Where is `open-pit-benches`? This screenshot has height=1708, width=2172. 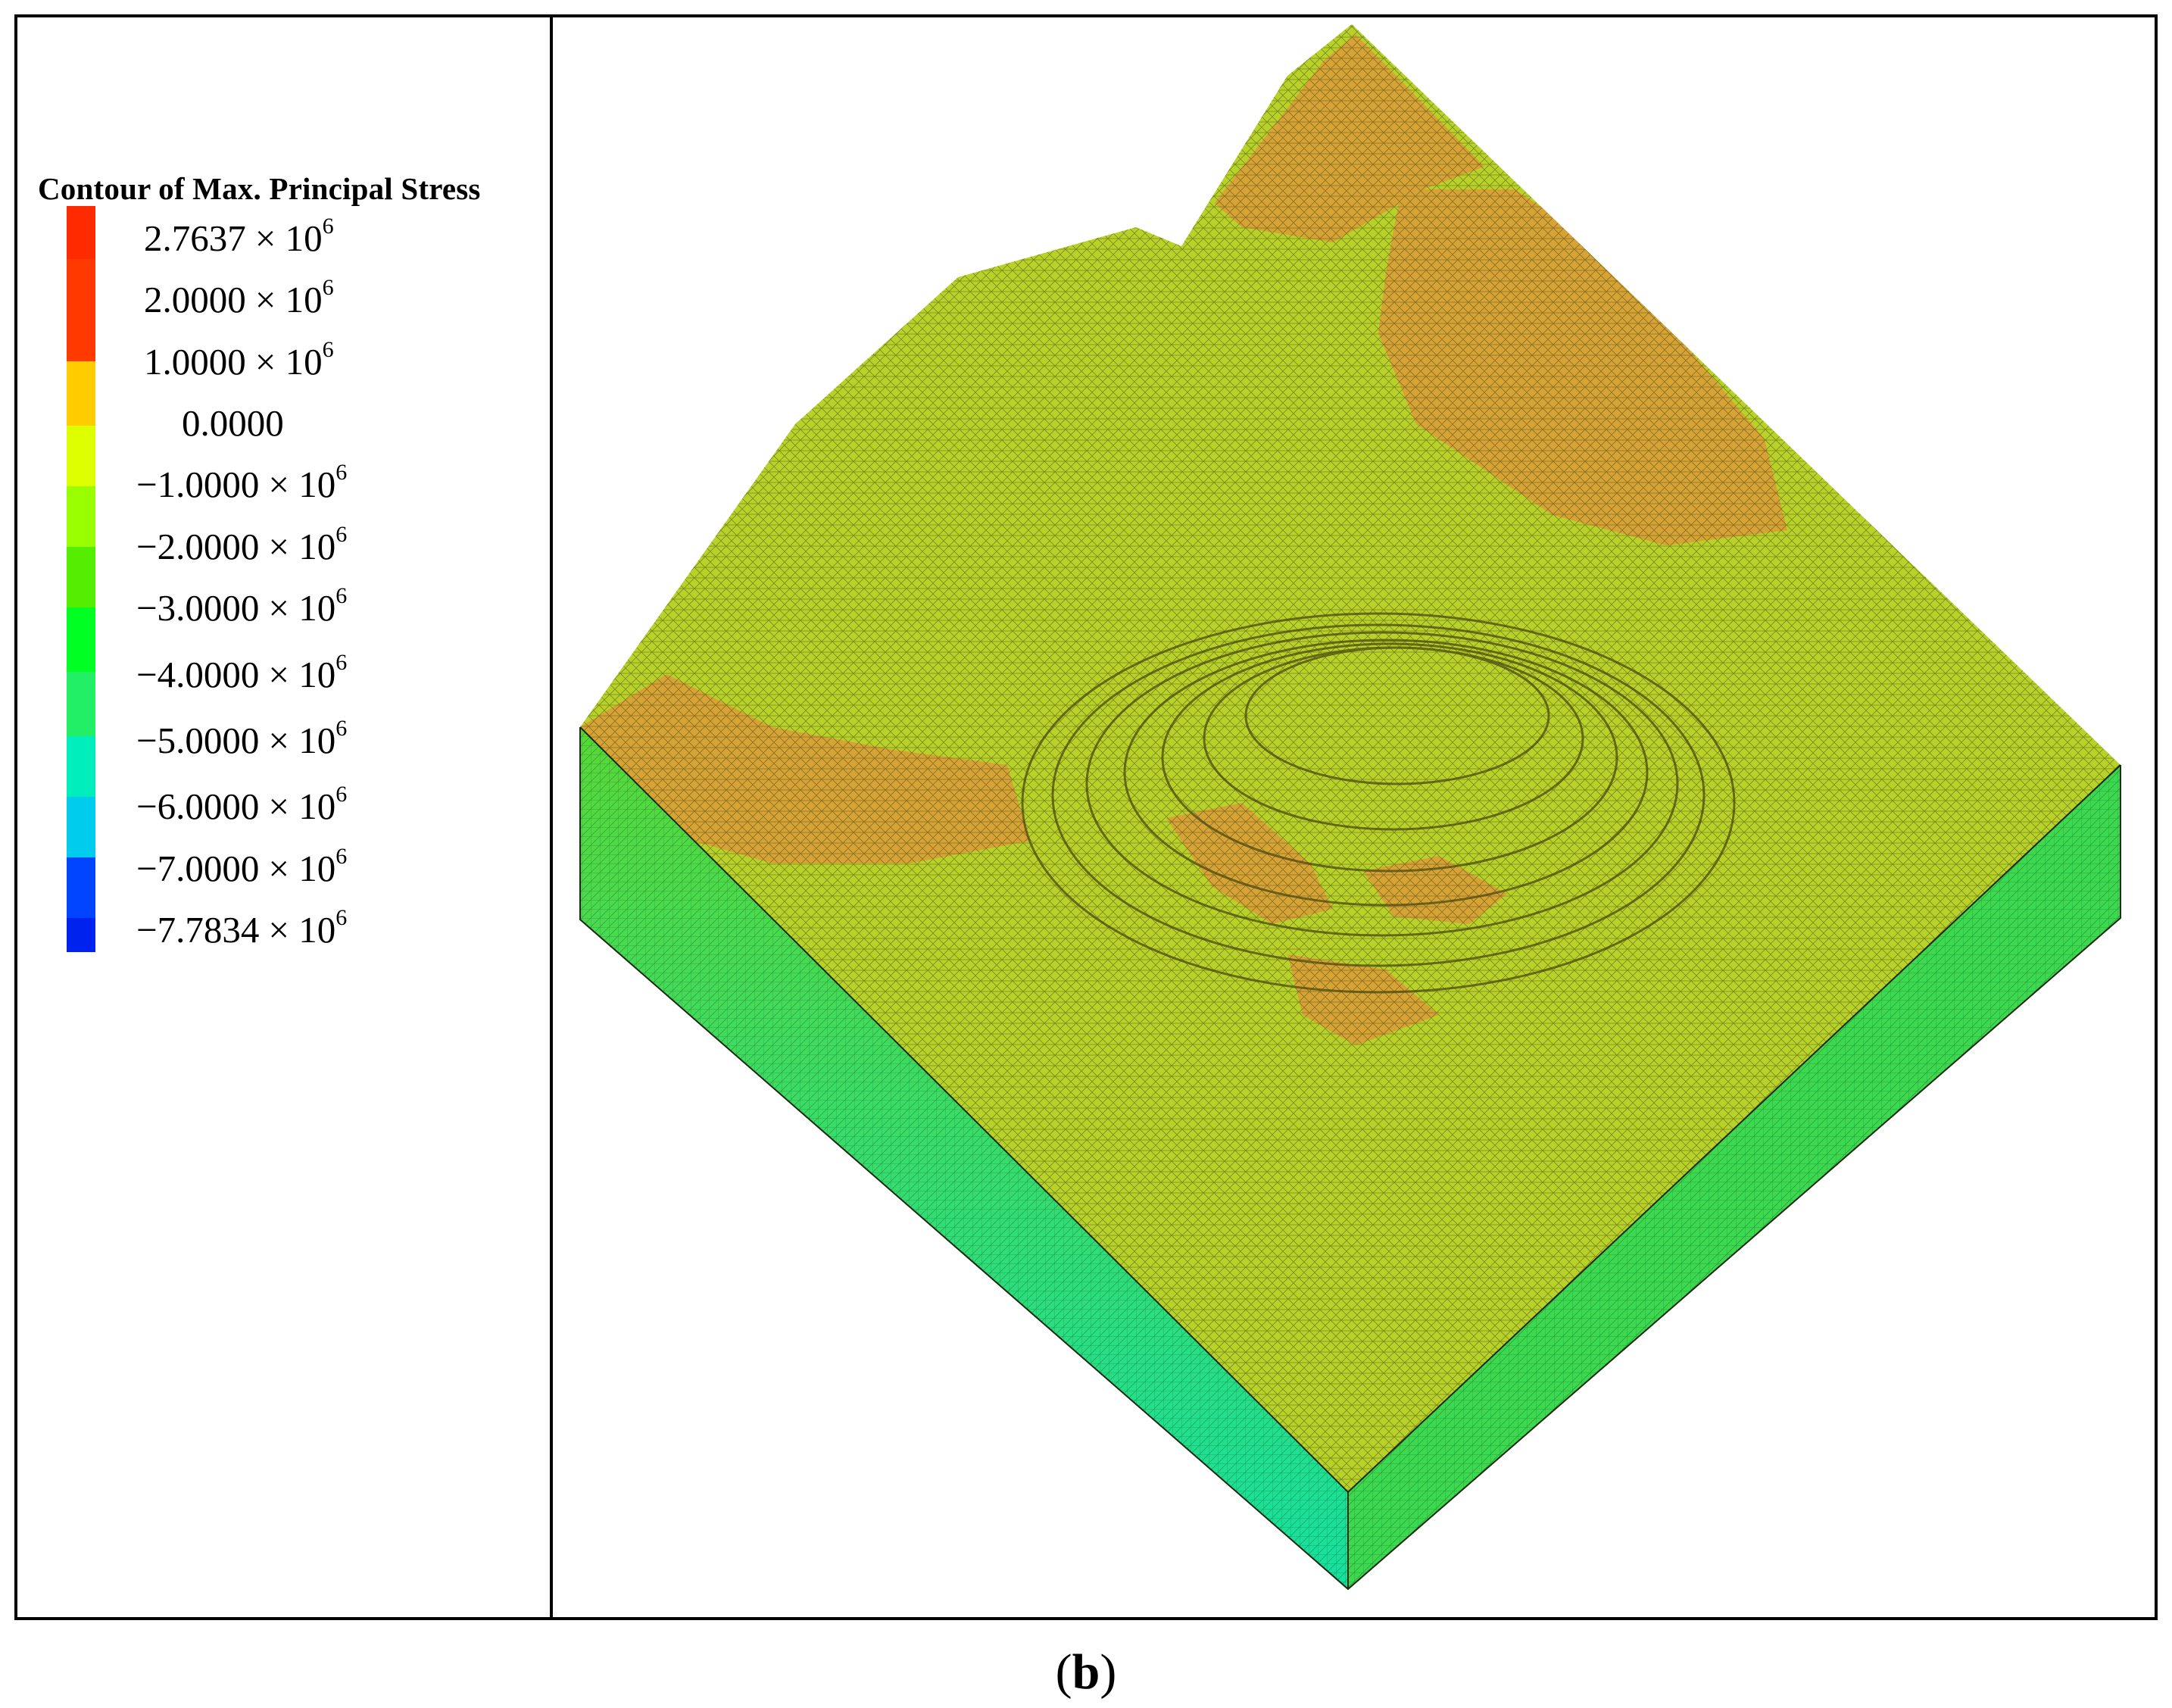 open-pit-benches is located at coordinates (1378, 803).